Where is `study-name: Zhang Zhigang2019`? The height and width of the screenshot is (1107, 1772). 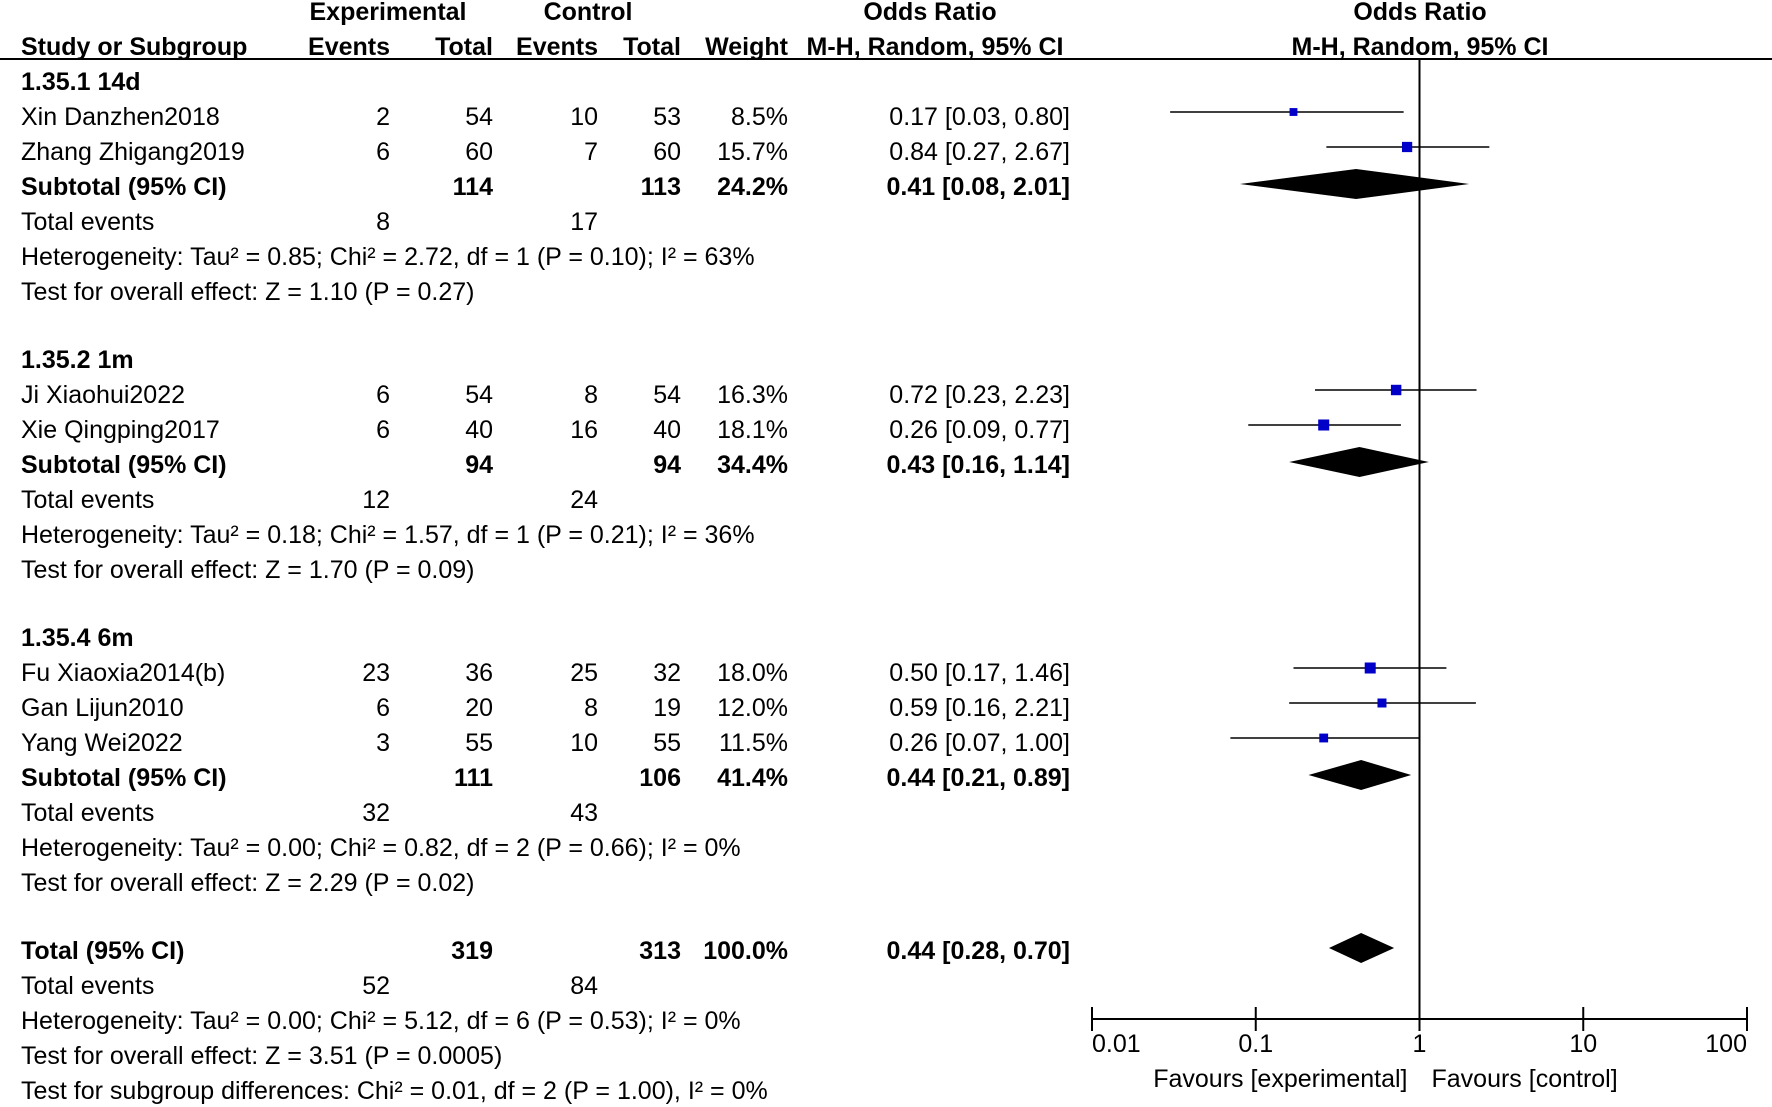 study-name: Zhang Zhigang2019 is located at coordinates (133, 152).